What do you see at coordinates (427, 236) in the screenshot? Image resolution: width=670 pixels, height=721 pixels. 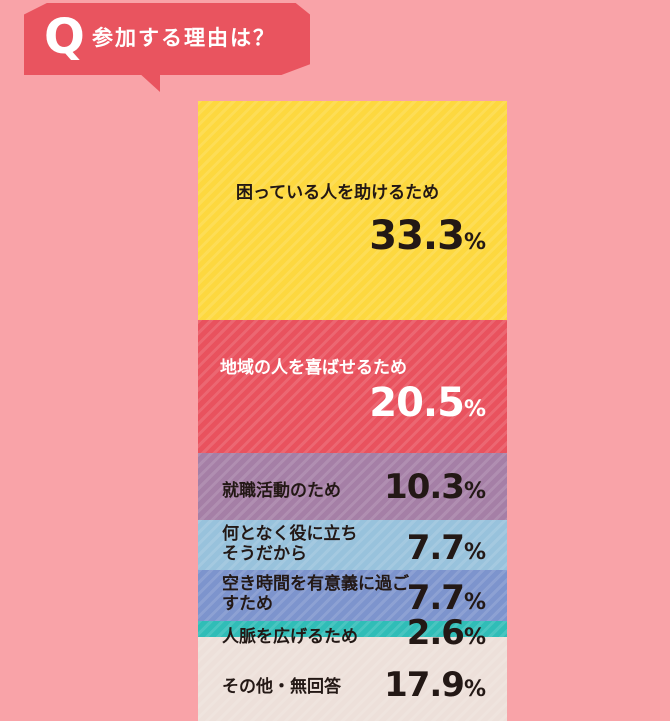 I see `segment-value: 33.3%` at bounding box center [427, 236].